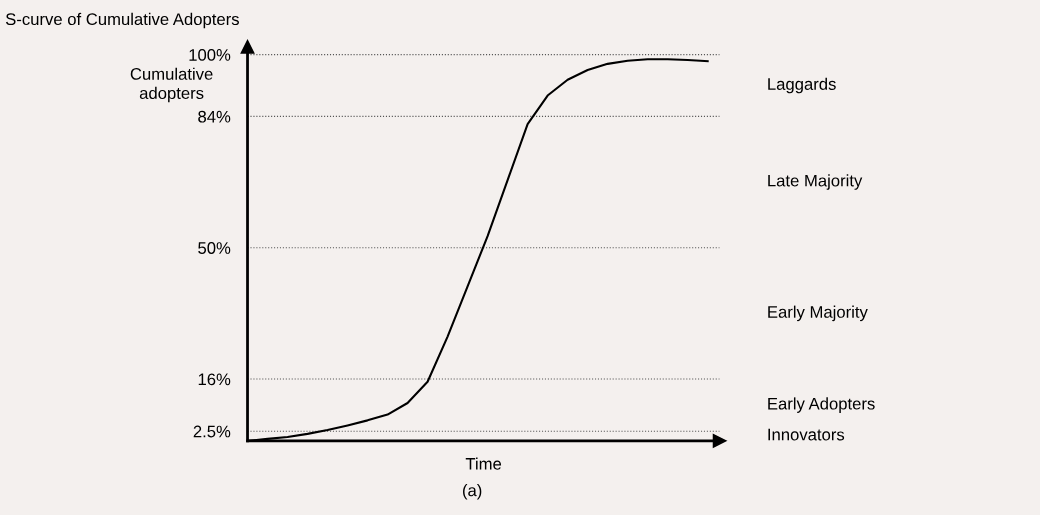 The image size is (1040, 515). I want to click on text: Early Adopters, so click(821, 405).